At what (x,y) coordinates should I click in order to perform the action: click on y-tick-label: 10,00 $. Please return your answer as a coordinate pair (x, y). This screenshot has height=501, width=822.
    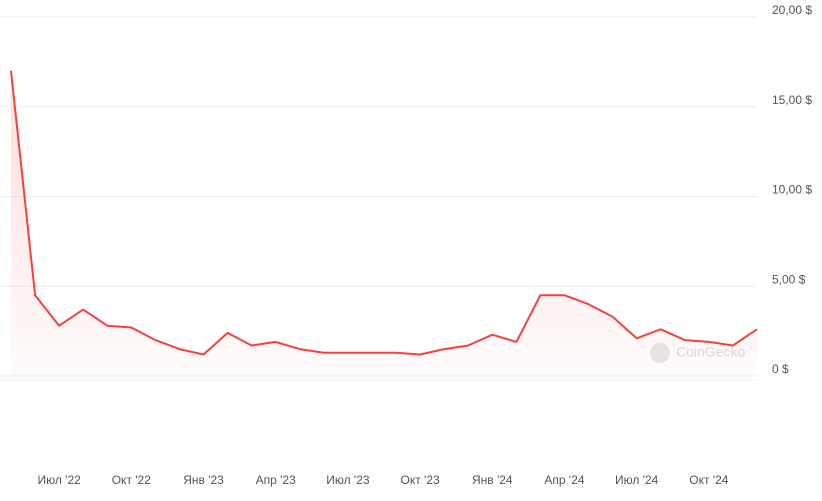
    Looking at the image, I should click on (792, 190).